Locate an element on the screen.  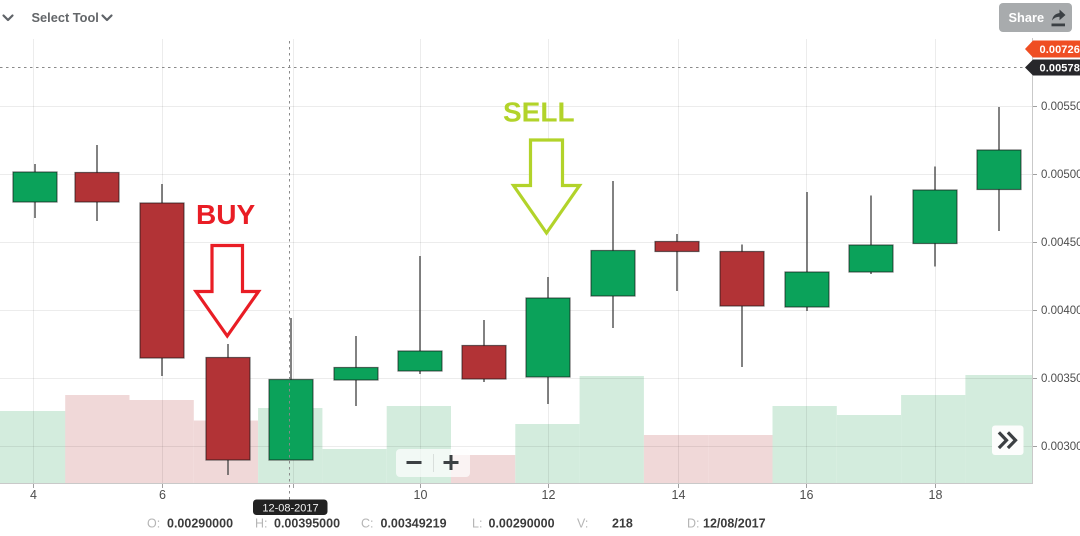
svg-text: 0.00349219 is located at coordinates (414, 524).